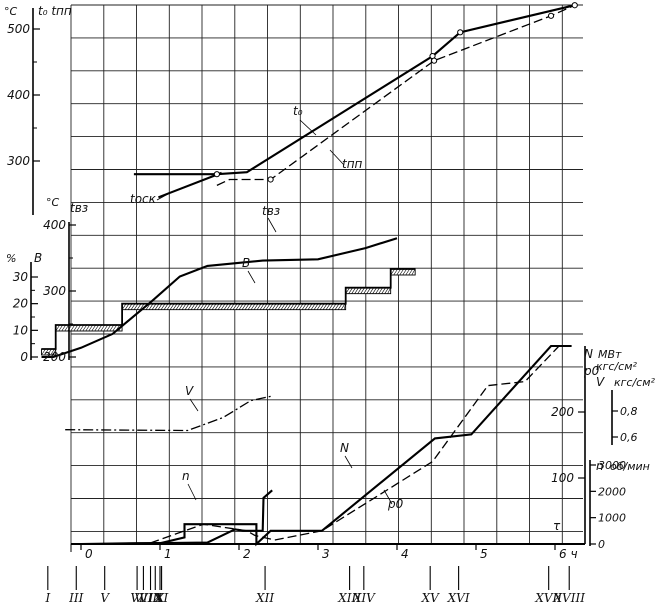 The width and height of the screenshot is (657, 616). Describe the element at coordinates (600, 382) in the screenshot. I see `v-title: V` at that location.